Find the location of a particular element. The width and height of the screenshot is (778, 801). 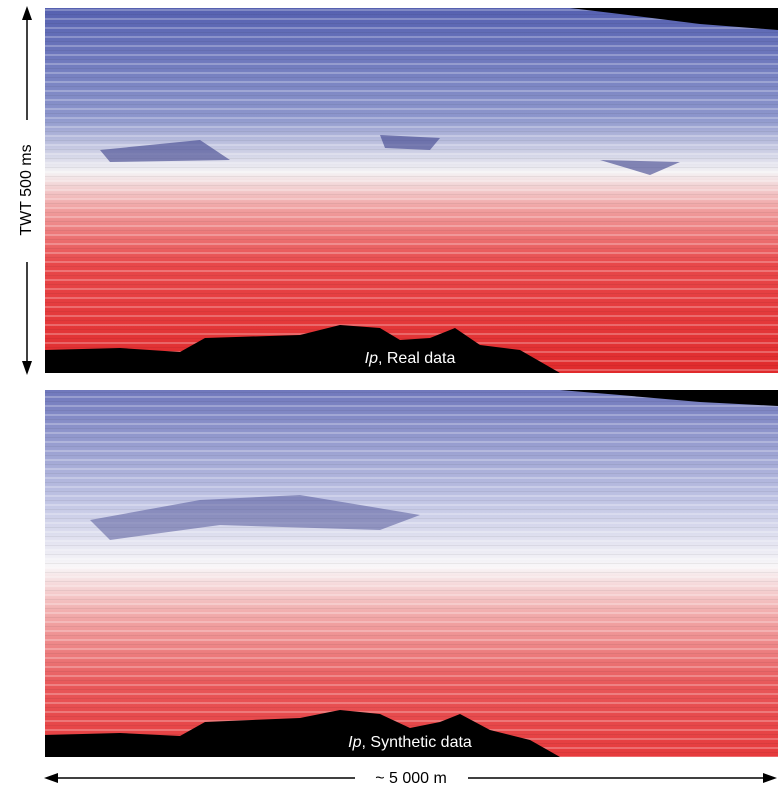

vertical-scale: TWT 500 ms is located at coordinates (26, 190).